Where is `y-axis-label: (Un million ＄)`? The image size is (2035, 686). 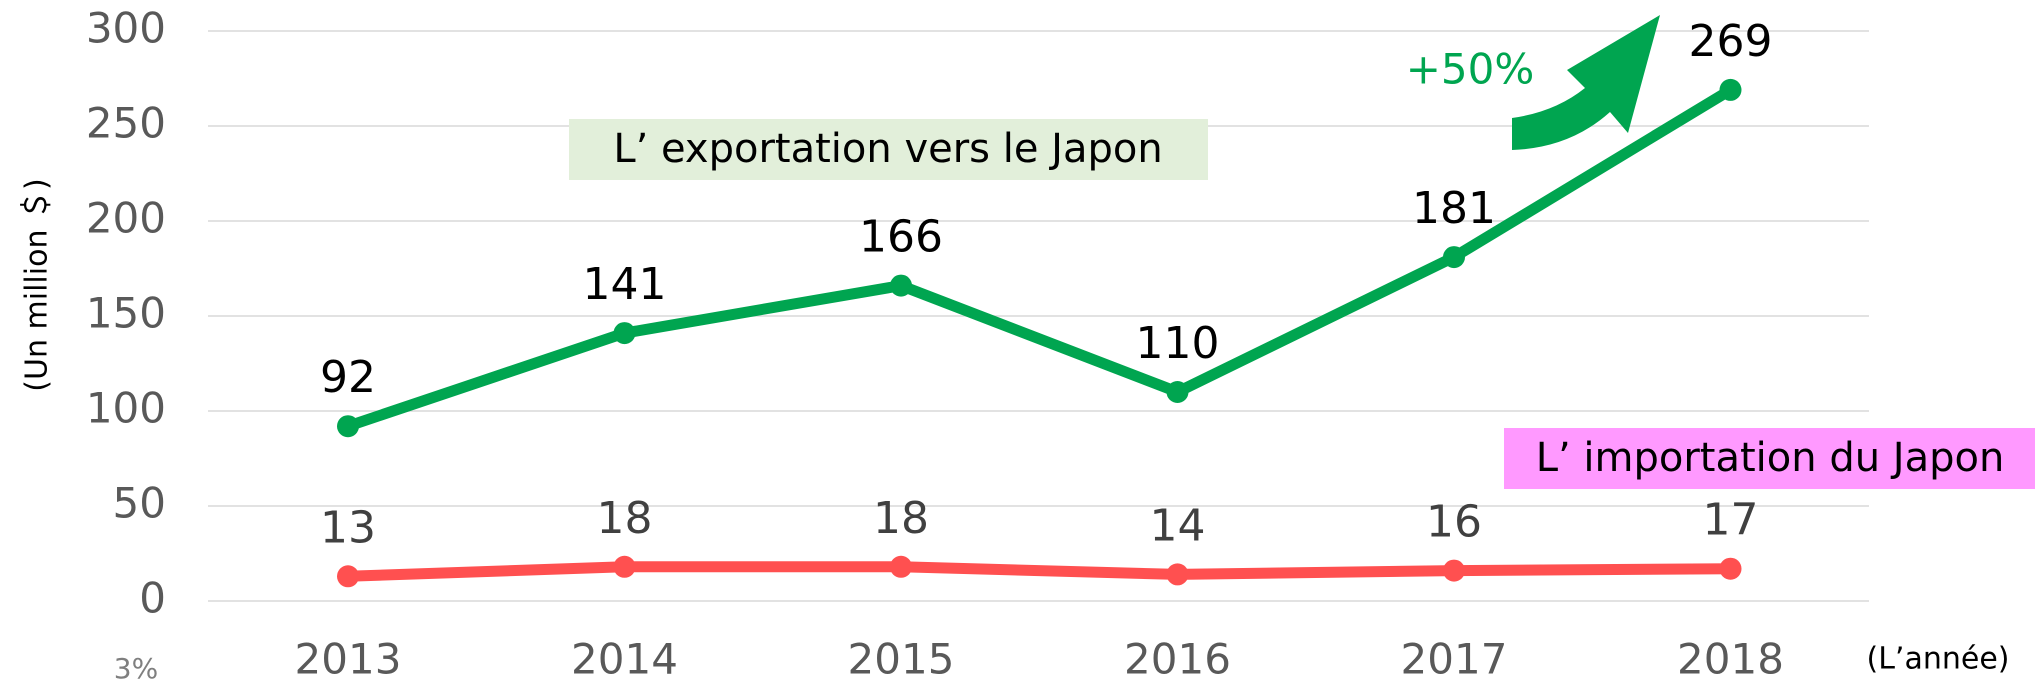
y-axis-label: (Un million ＄) is located at coordinates (37, 284).